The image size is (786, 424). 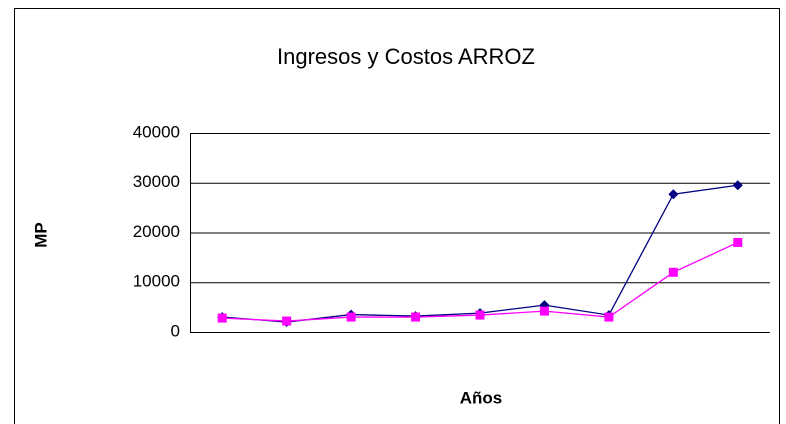 I want to click on y-tick-label: 30000, so click(x=156, y=181).